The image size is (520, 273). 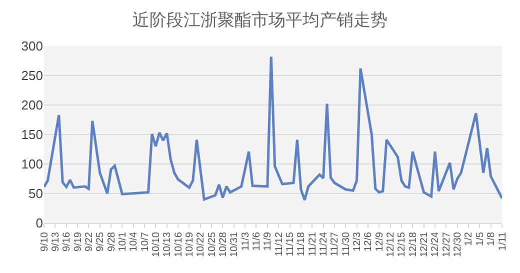 I want to click on x-tick-label: 9/16, so click(x=67, y=242).